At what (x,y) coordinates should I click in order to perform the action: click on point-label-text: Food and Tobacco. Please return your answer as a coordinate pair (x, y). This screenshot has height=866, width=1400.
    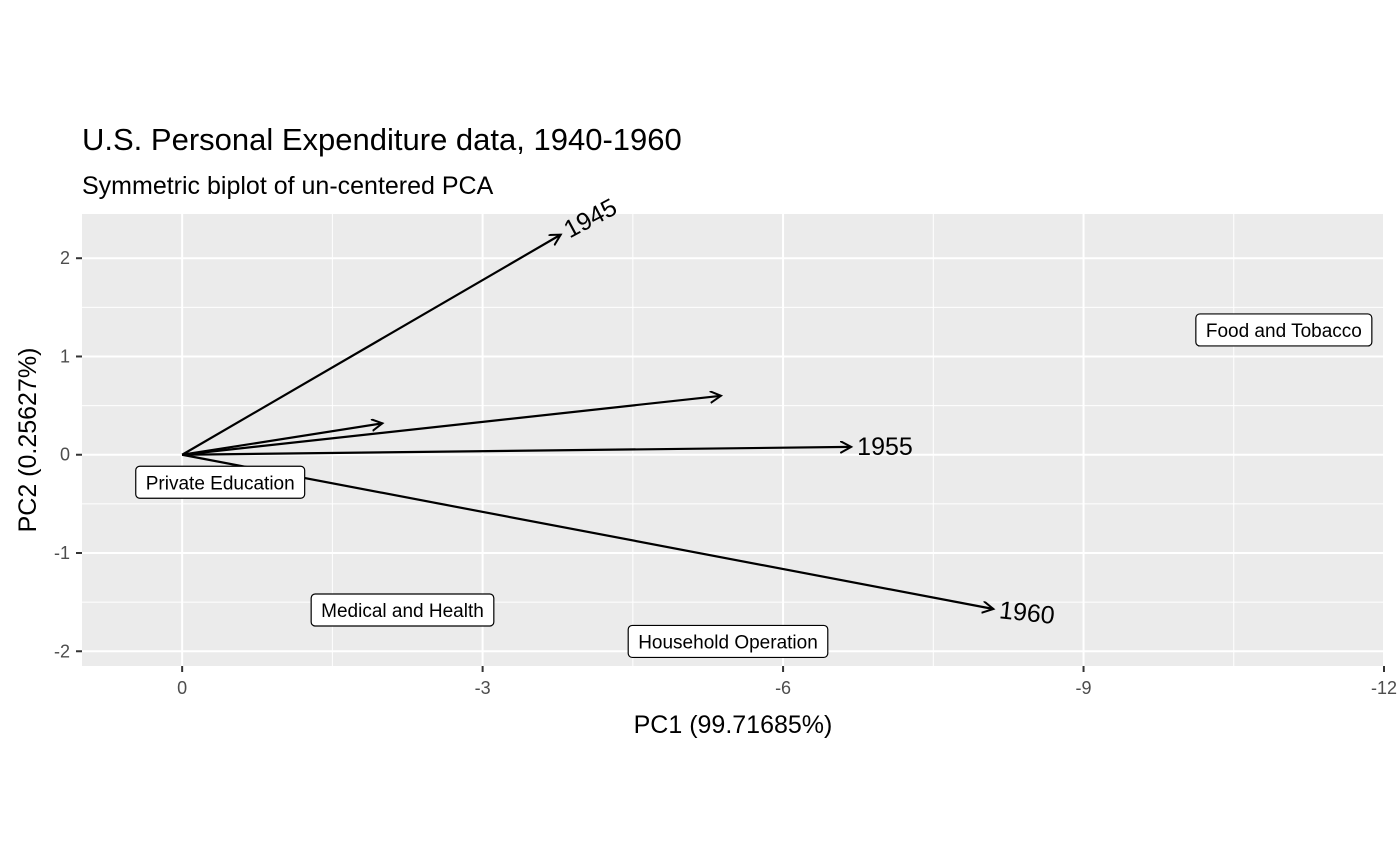
    Looking at the image, I should click on (1284, 331).